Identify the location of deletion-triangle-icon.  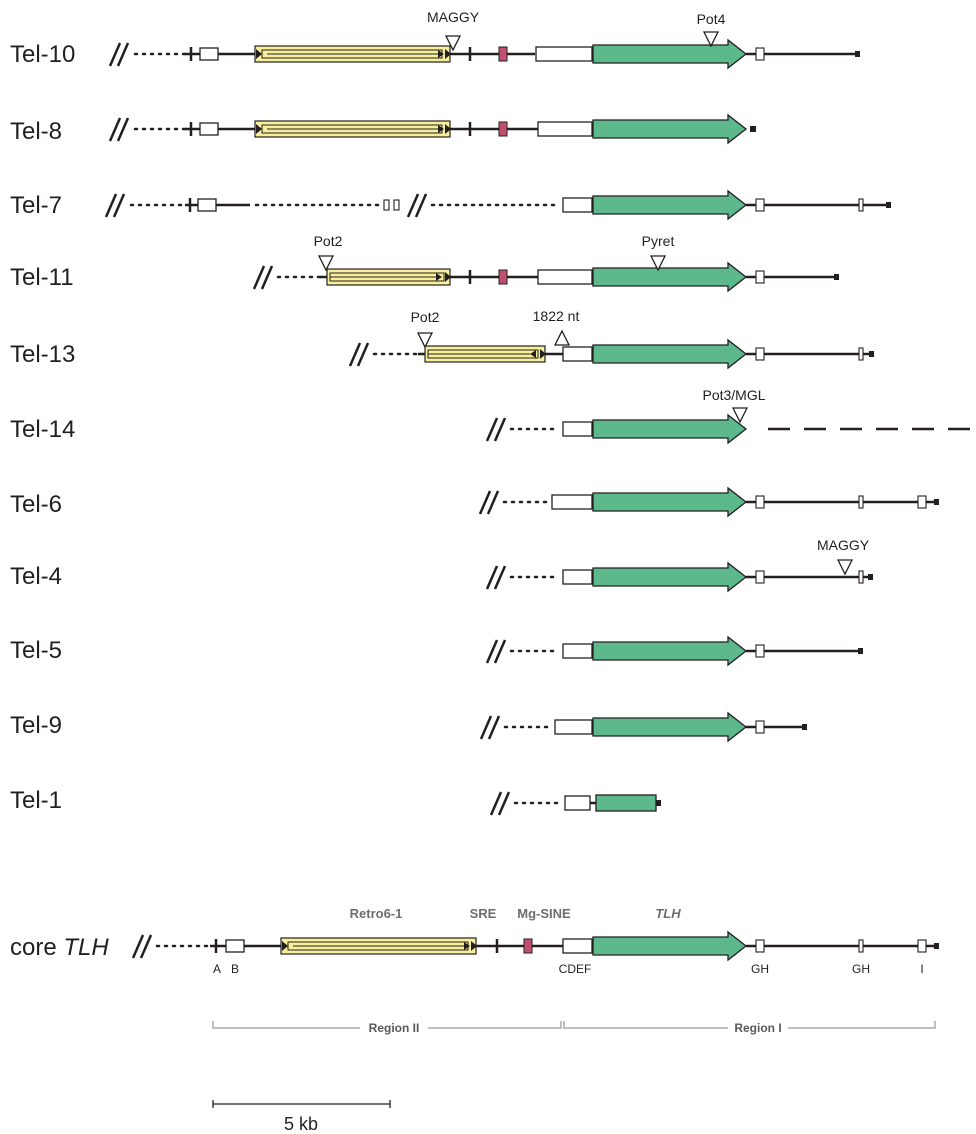
(562, 337).